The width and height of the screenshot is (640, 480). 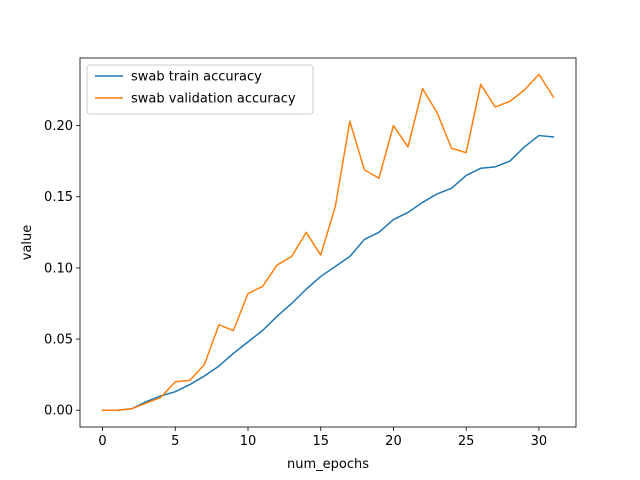 I want to click on y-tick-label: 0.20, so click(x=58, y=126).